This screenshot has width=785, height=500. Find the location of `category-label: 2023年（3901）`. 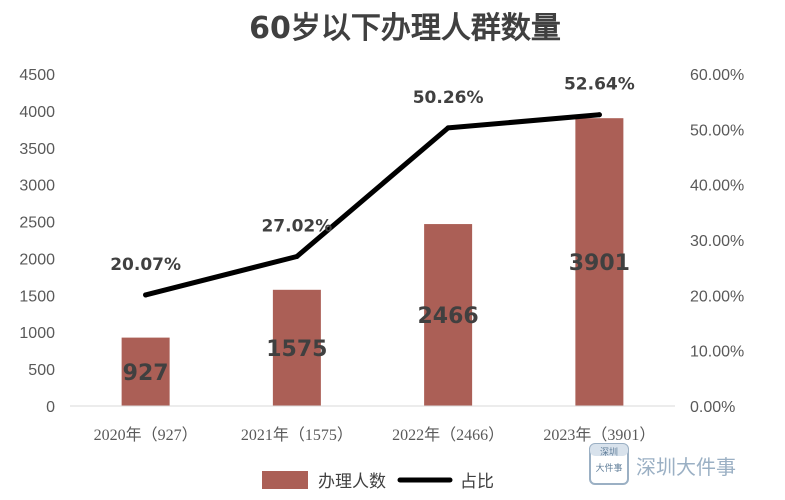

category-label: 2023年（3901） is located at coordinates (599, 435).